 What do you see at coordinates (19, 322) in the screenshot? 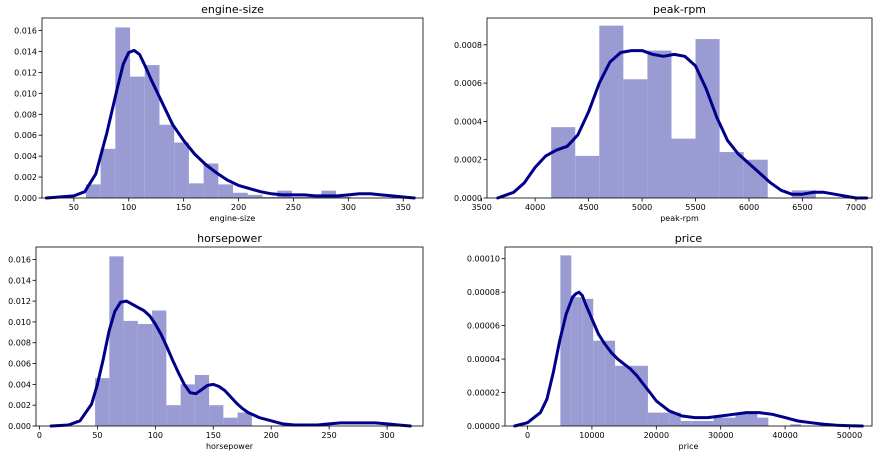
I see `y-tick-label: 0.010` at bounding box center [19, 322].